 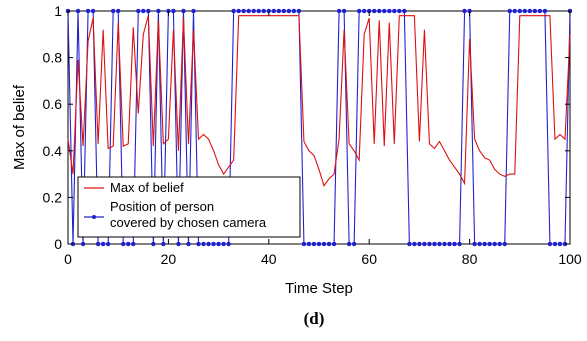 I want to click on x-tick-label: 60, so click(x=369, y=259).